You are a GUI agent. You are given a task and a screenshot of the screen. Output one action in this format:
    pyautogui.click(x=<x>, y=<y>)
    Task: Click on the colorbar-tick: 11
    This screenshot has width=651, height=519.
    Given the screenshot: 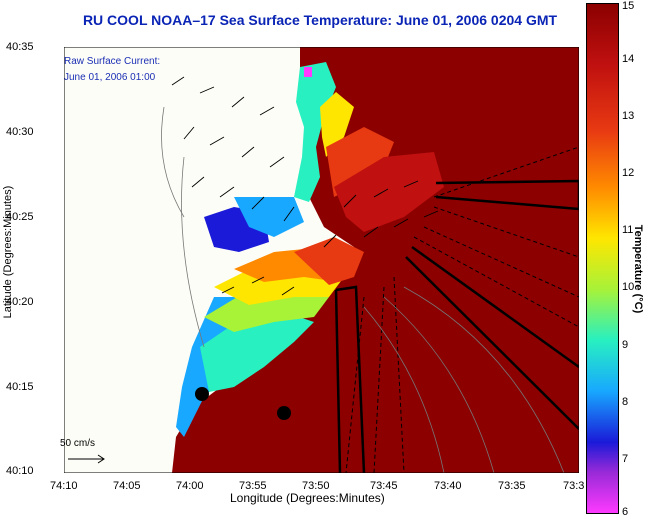 What is the action you would take?
    pyautogui.click(x=628, y=230)
    